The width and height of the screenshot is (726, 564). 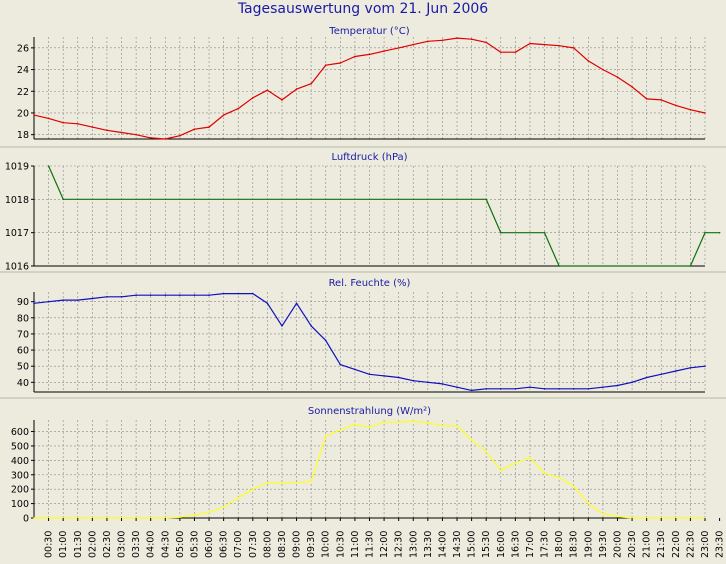 I want to click on x-tick-label: 22:00, so click(x=676, y=544).